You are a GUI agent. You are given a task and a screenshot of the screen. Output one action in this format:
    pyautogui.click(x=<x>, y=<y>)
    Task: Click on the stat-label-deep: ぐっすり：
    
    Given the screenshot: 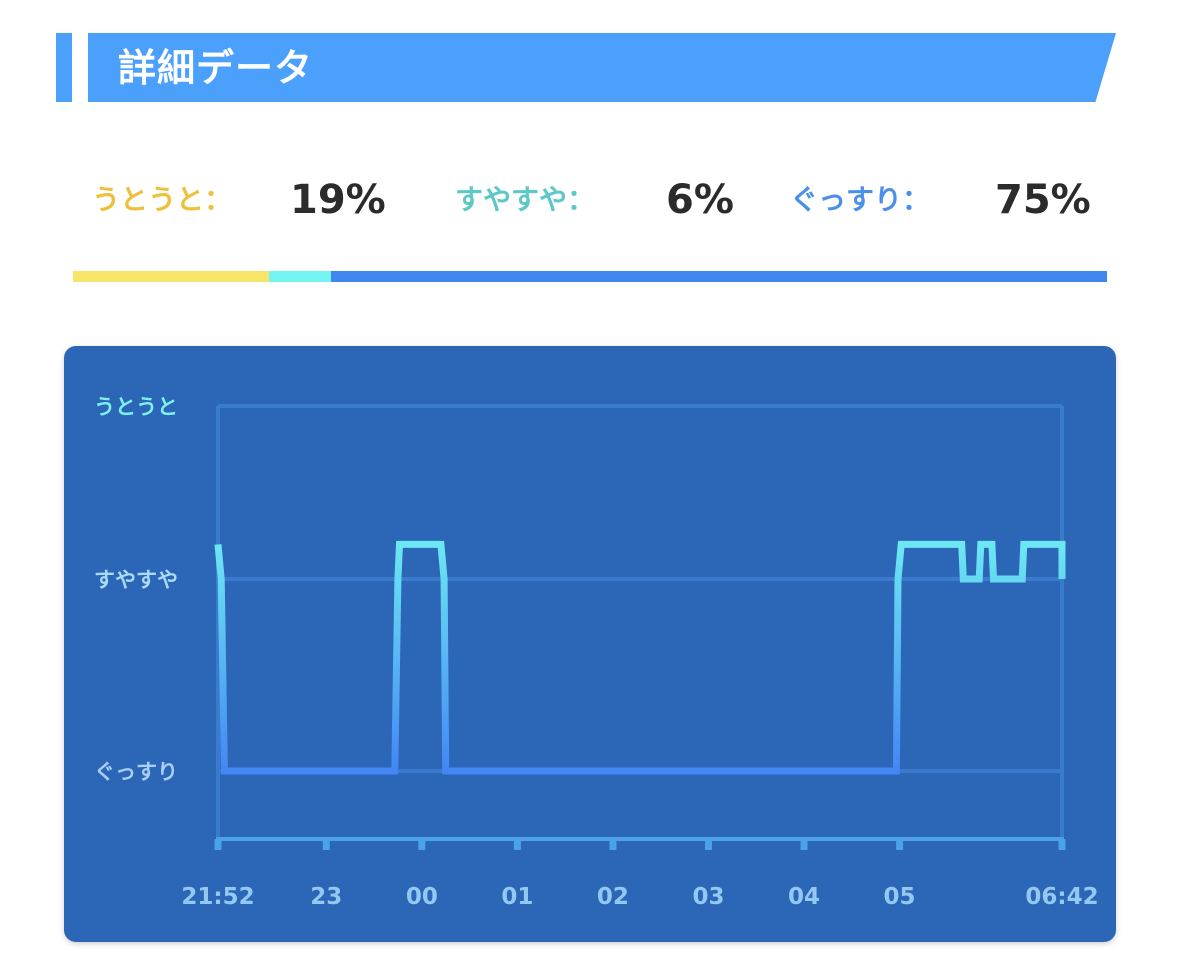 What is the action you would take?
    pyautogui.click(x=860, y=199)
    